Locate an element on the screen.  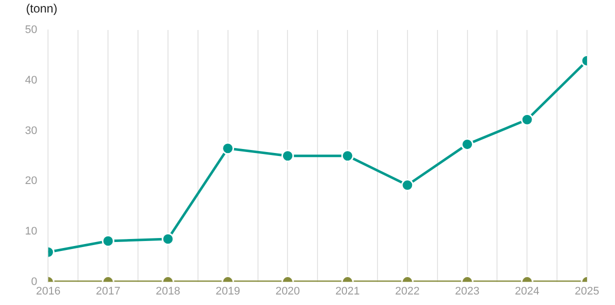
x-tick-label: 2017 is located at coordinates (108, 291).